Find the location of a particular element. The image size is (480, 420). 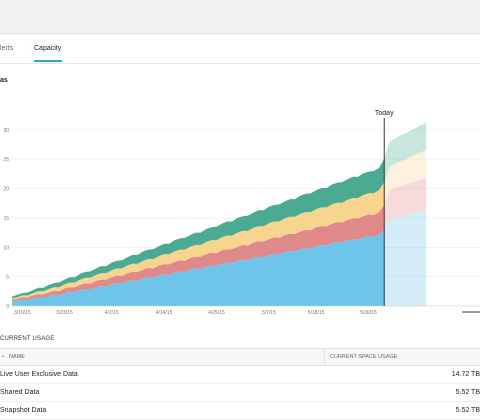

x-tick-label: 4/2/15 is located at coordinates (112, 313).